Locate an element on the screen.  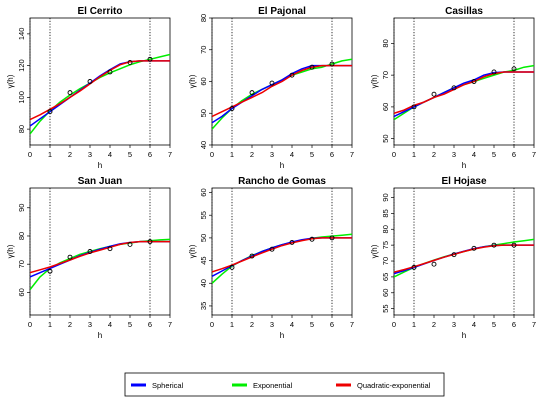
y-tick-label: 35 is located at coordinates (203, 306).